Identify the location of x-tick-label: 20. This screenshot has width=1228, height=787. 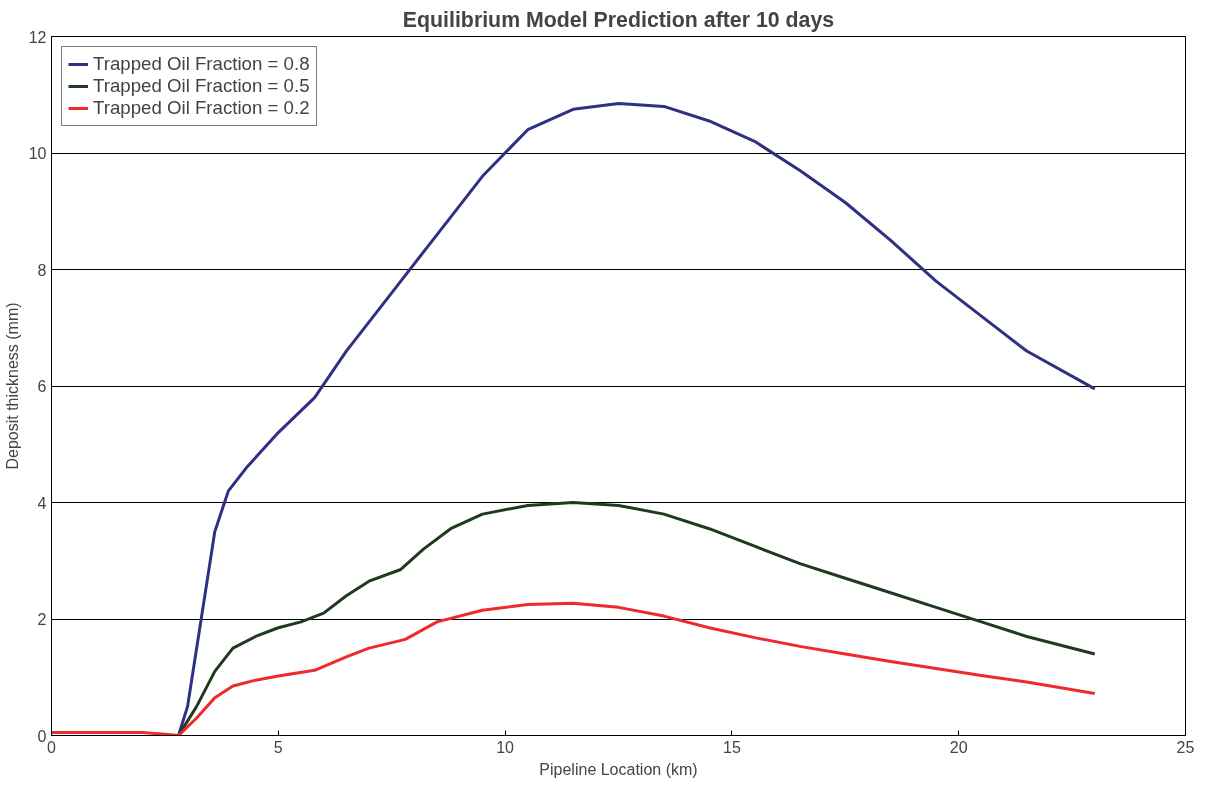
(958, 747).